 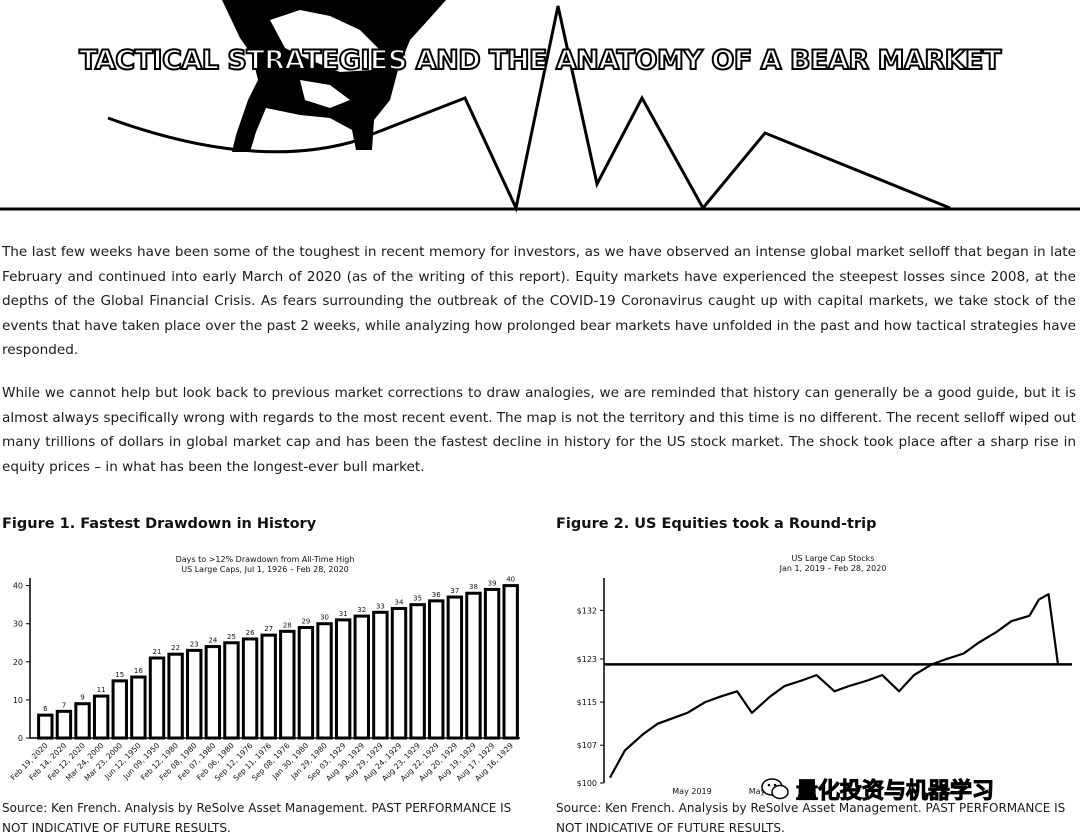 What do you see at coordinates (691, 791) in the screenshot?
I see `x-tick-label: May 2019` at bounding box center [691, 791].